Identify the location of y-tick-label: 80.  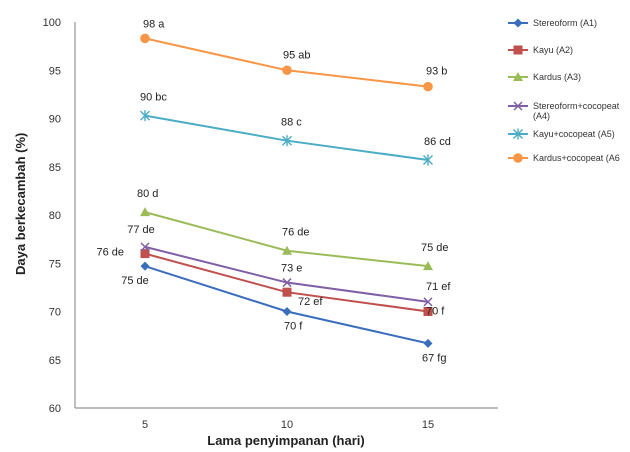
(55, 216).